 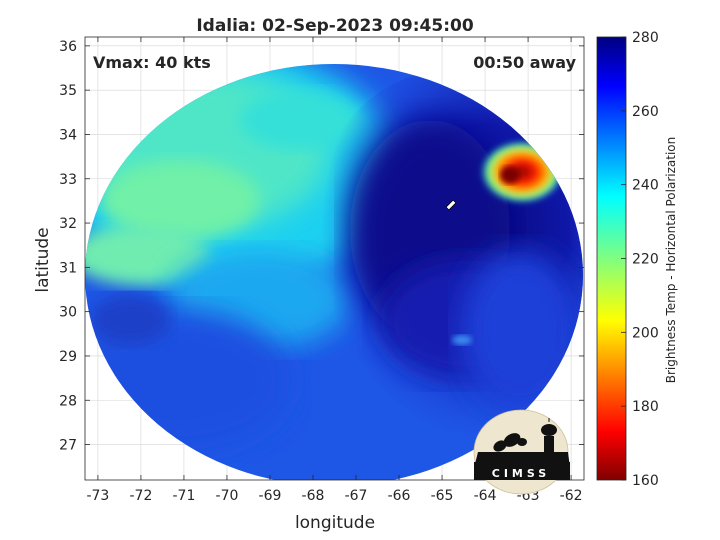 I want to click on y-tick-label: 35, so click(x=68, y=91).